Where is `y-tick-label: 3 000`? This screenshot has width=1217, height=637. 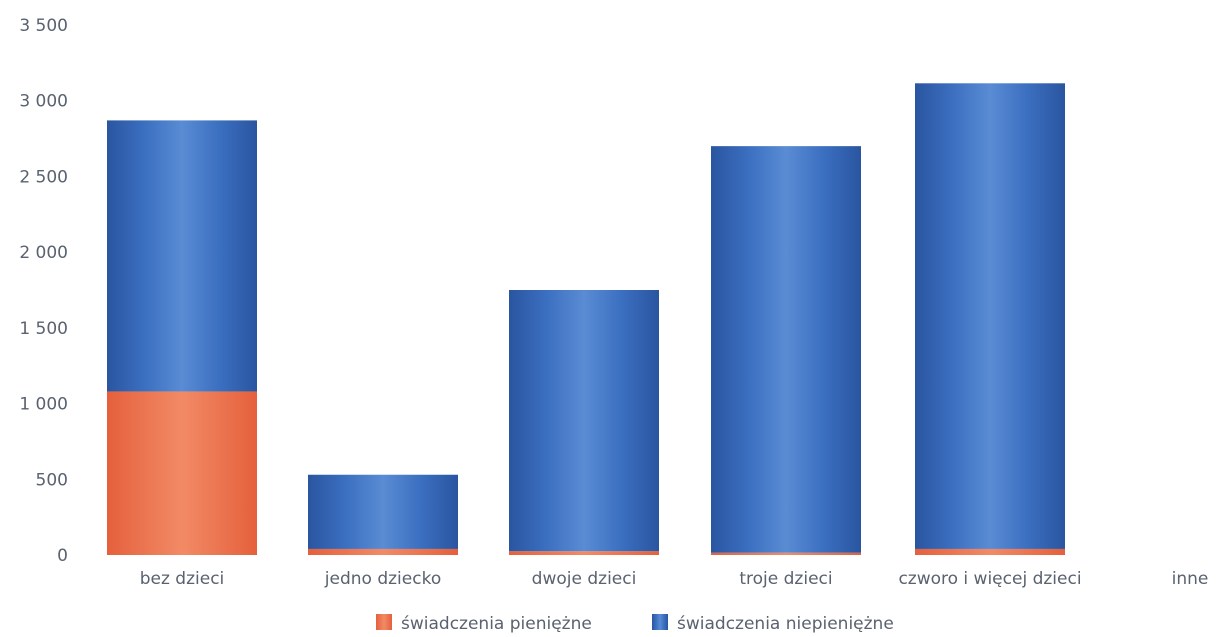 y-tick-label: 3 000 is located at coordinates (43, 102).